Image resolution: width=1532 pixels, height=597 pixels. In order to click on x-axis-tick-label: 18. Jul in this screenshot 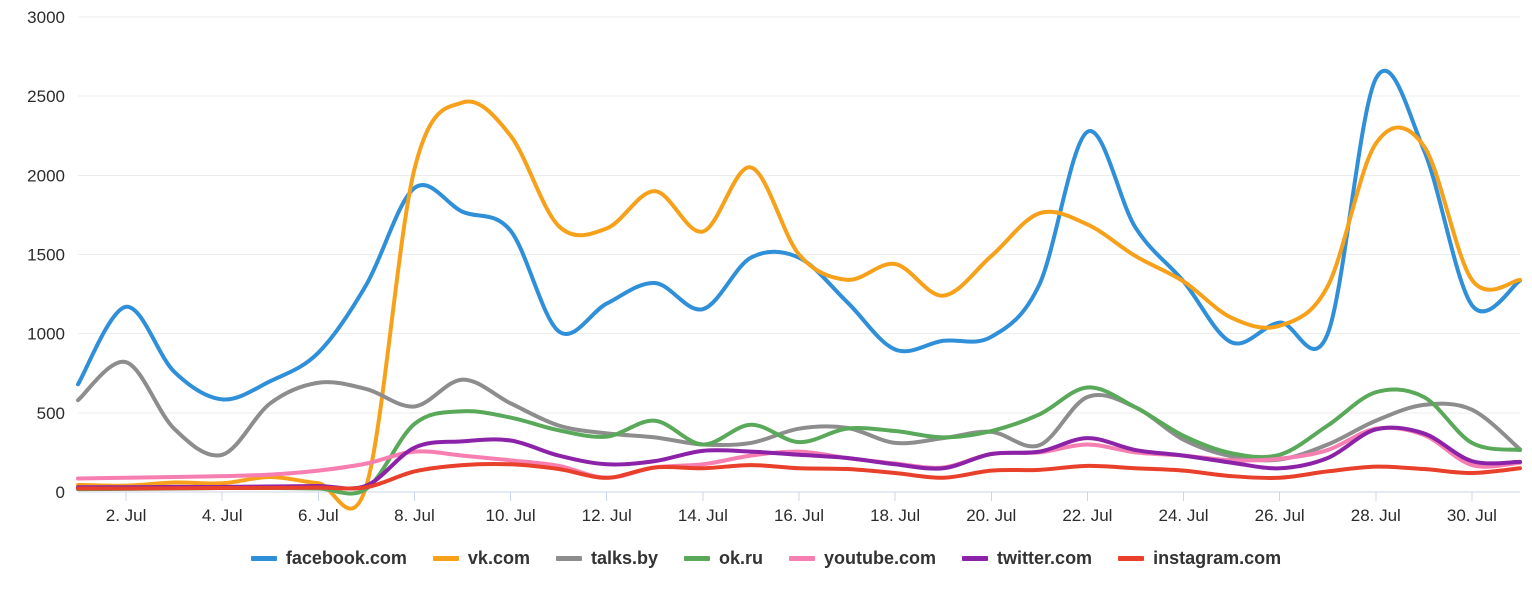, I will do `click(895, 515)`.